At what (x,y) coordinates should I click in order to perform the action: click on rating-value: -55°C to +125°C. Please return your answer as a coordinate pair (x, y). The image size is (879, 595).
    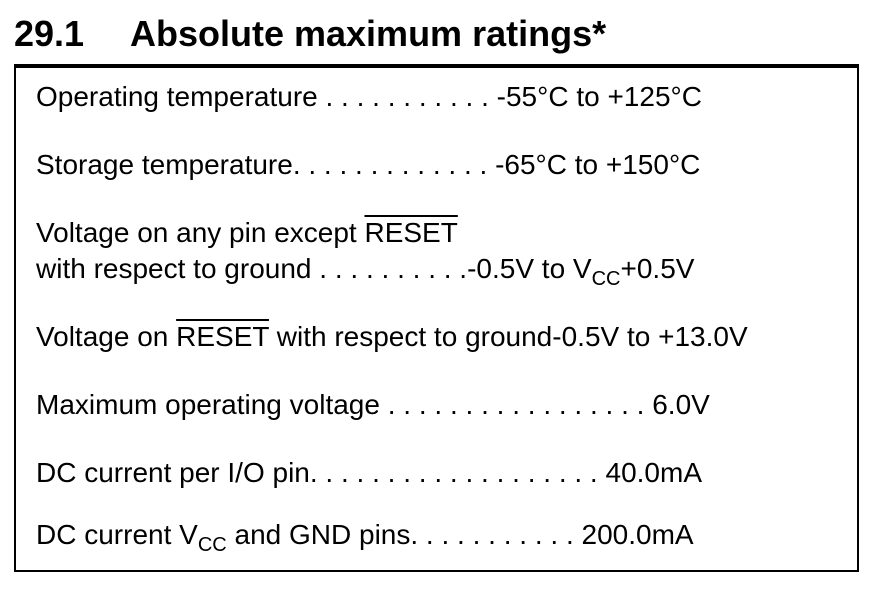
    Looking at the image, I should click on (599, 96).